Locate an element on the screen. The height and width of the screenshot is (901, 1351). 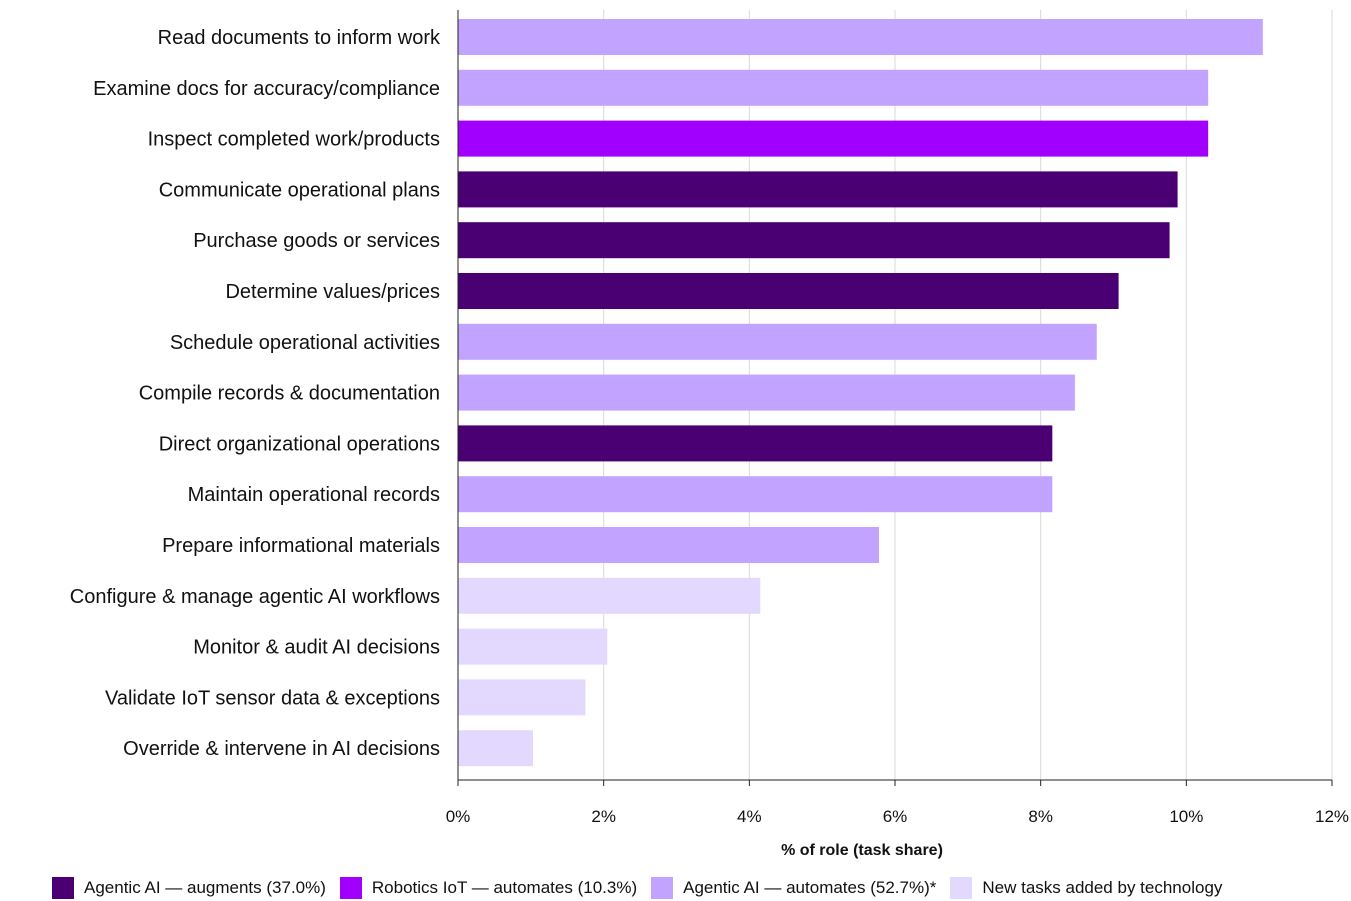
x-tick-label: 0% is located at coordinates (458, 816).